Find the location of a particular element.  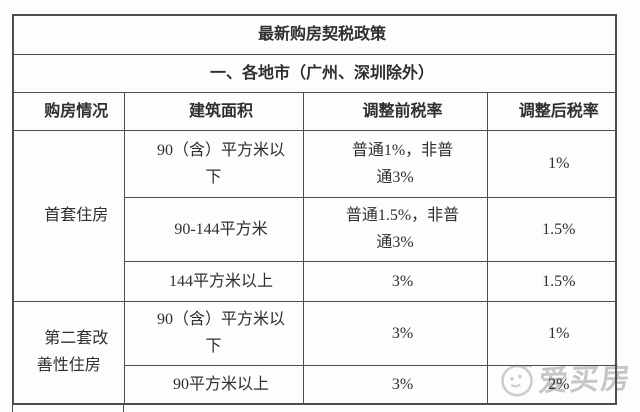

table-row: 144平方米以上 3% 1.5% is located at coordinates (315, 281).